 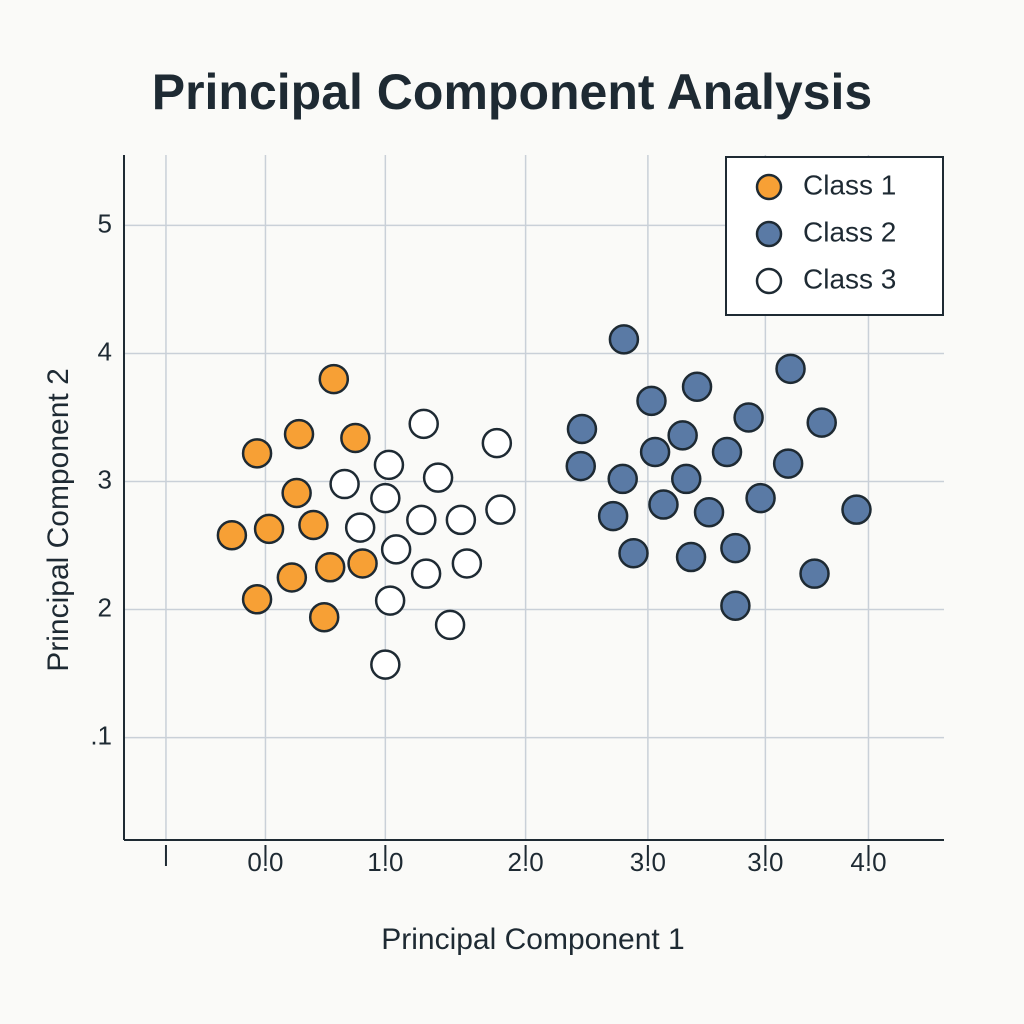 I want to click on x-tick-label: 4.0, so click(x=868, y=862).